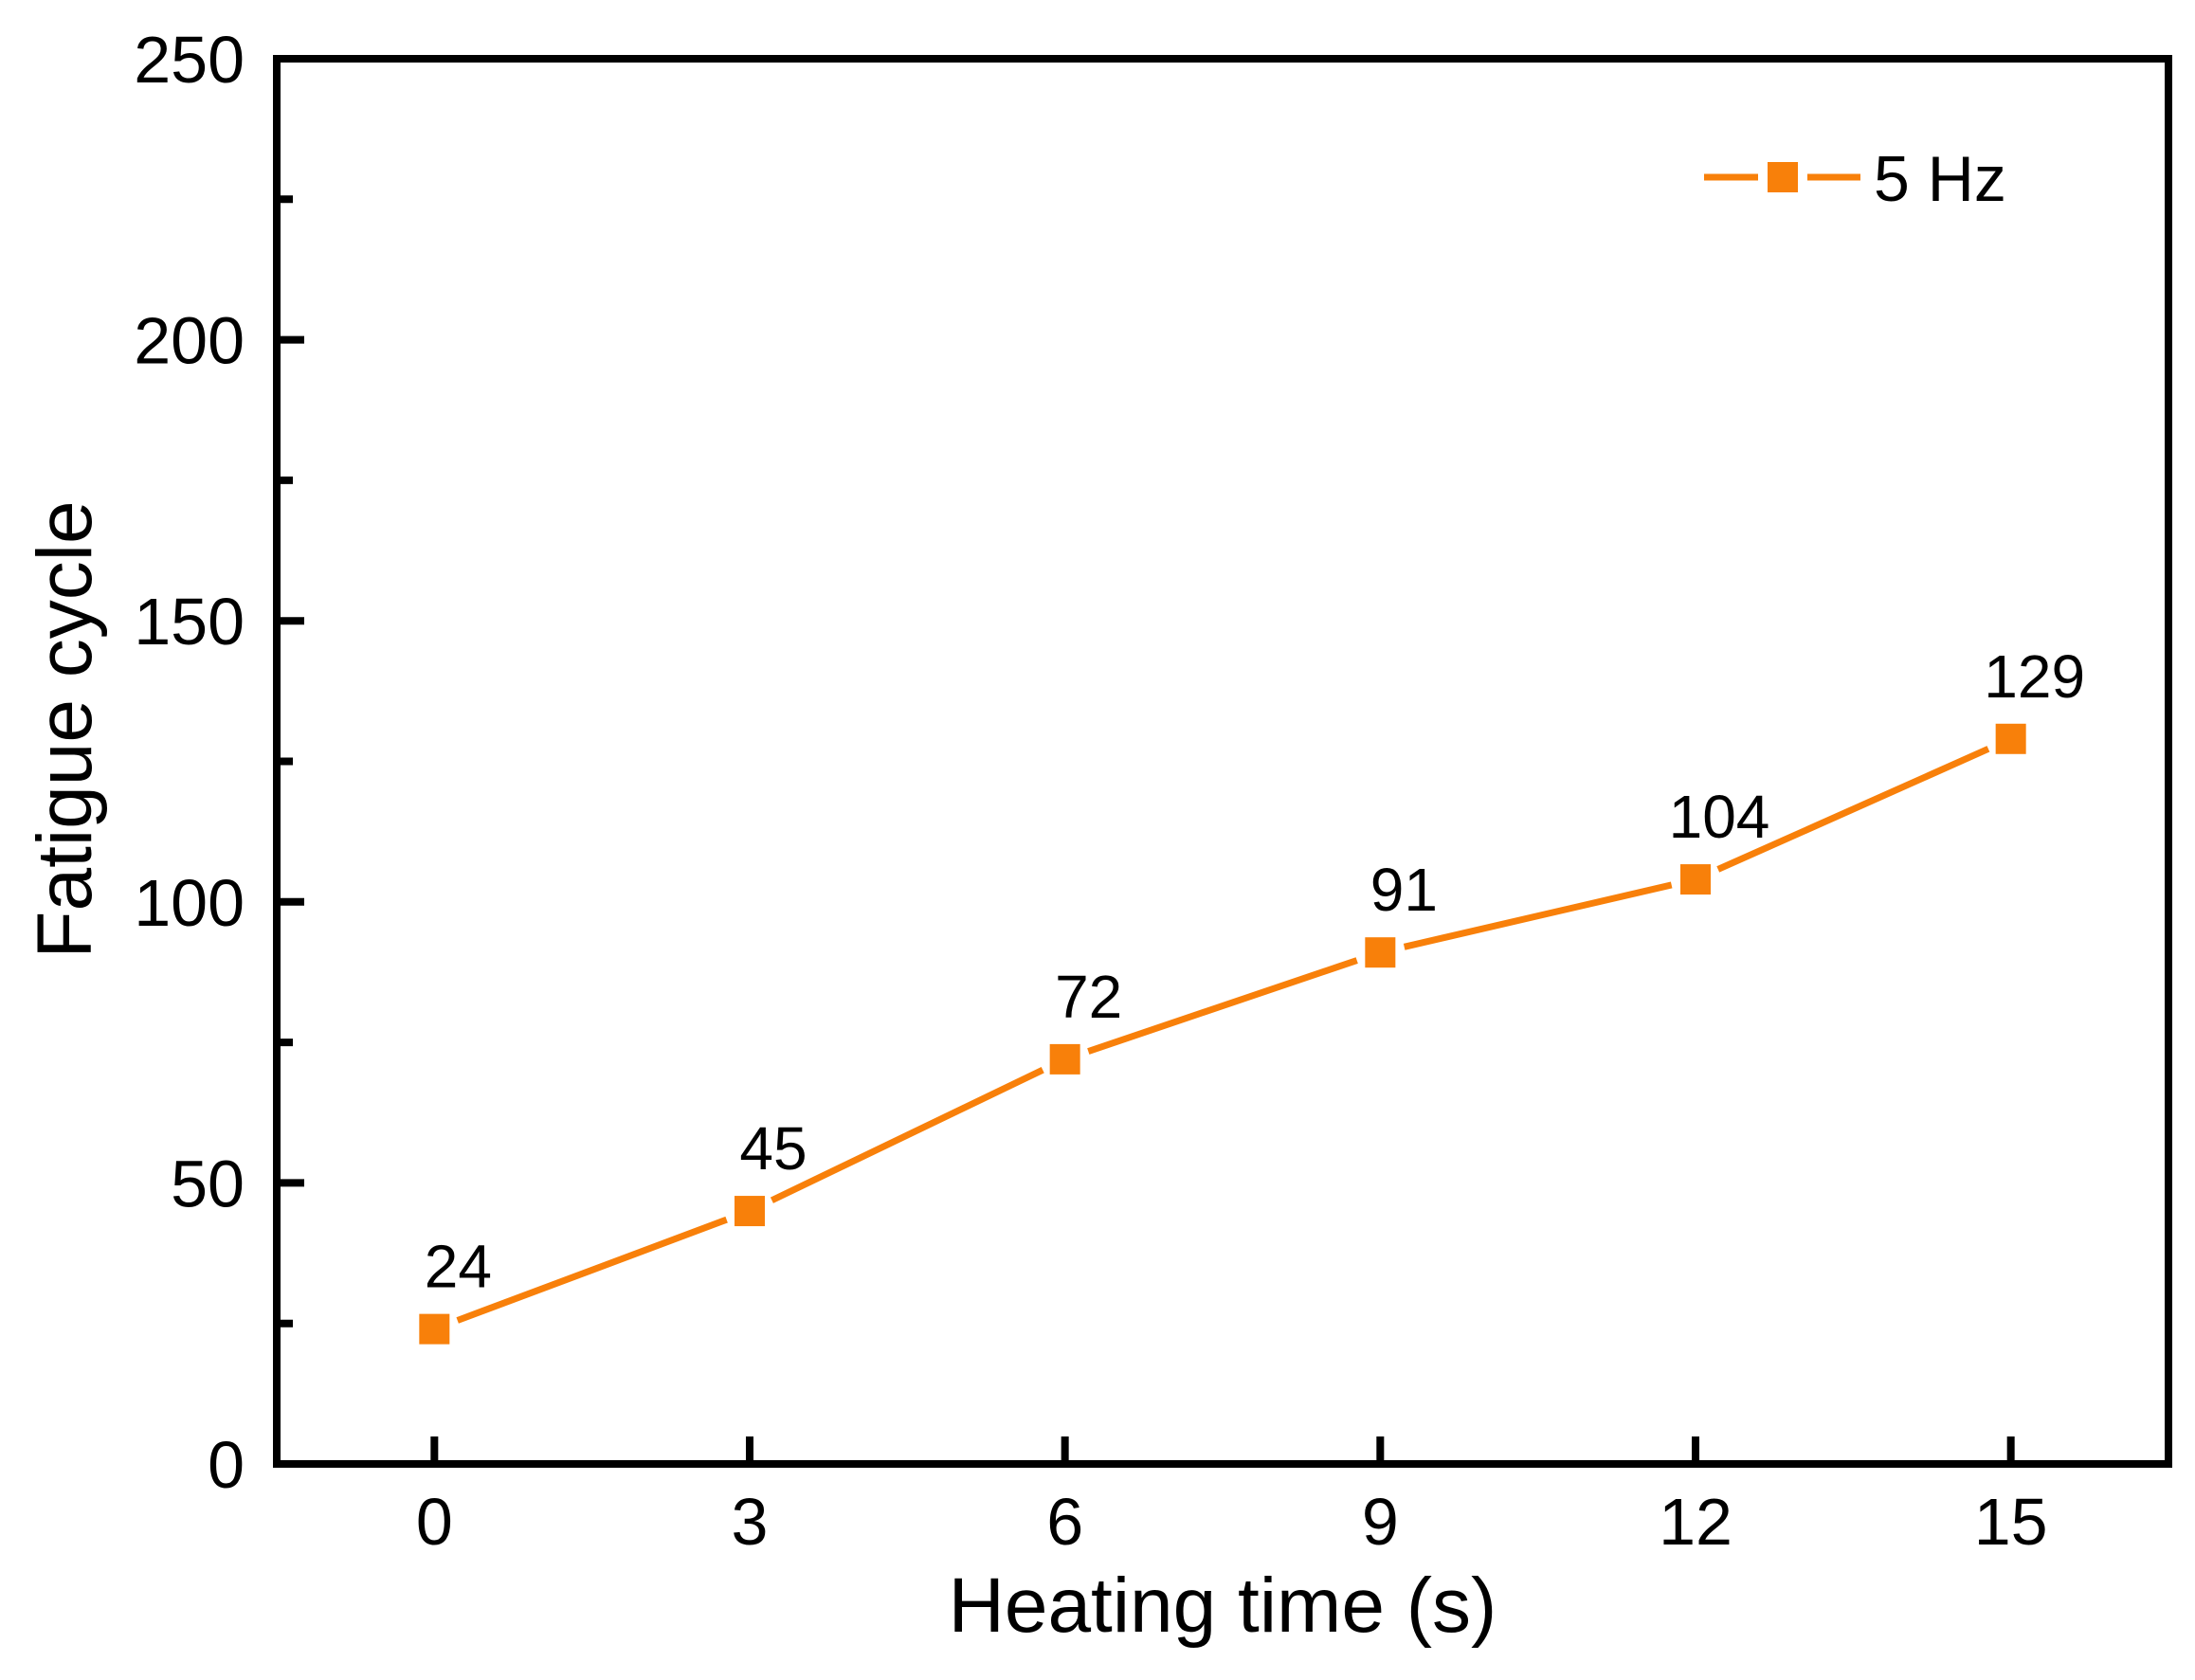 The width and height of the screenshot is (2195, 1680). Describe the element at coordinates (1223, 1606) in the screenshot. I see `x-axis-title: Heating time (s)` at that location.